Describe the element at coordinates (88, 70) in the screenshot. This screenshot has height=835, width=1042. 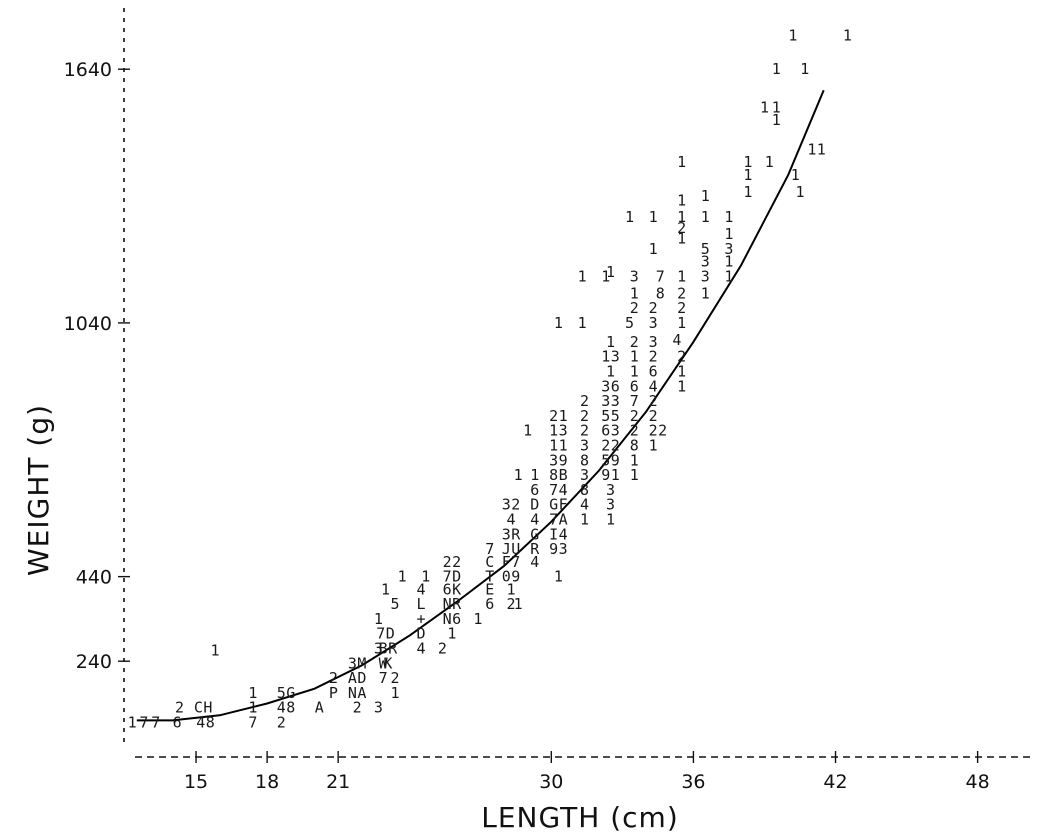
I see `y-tick-label: 1640` at that location.